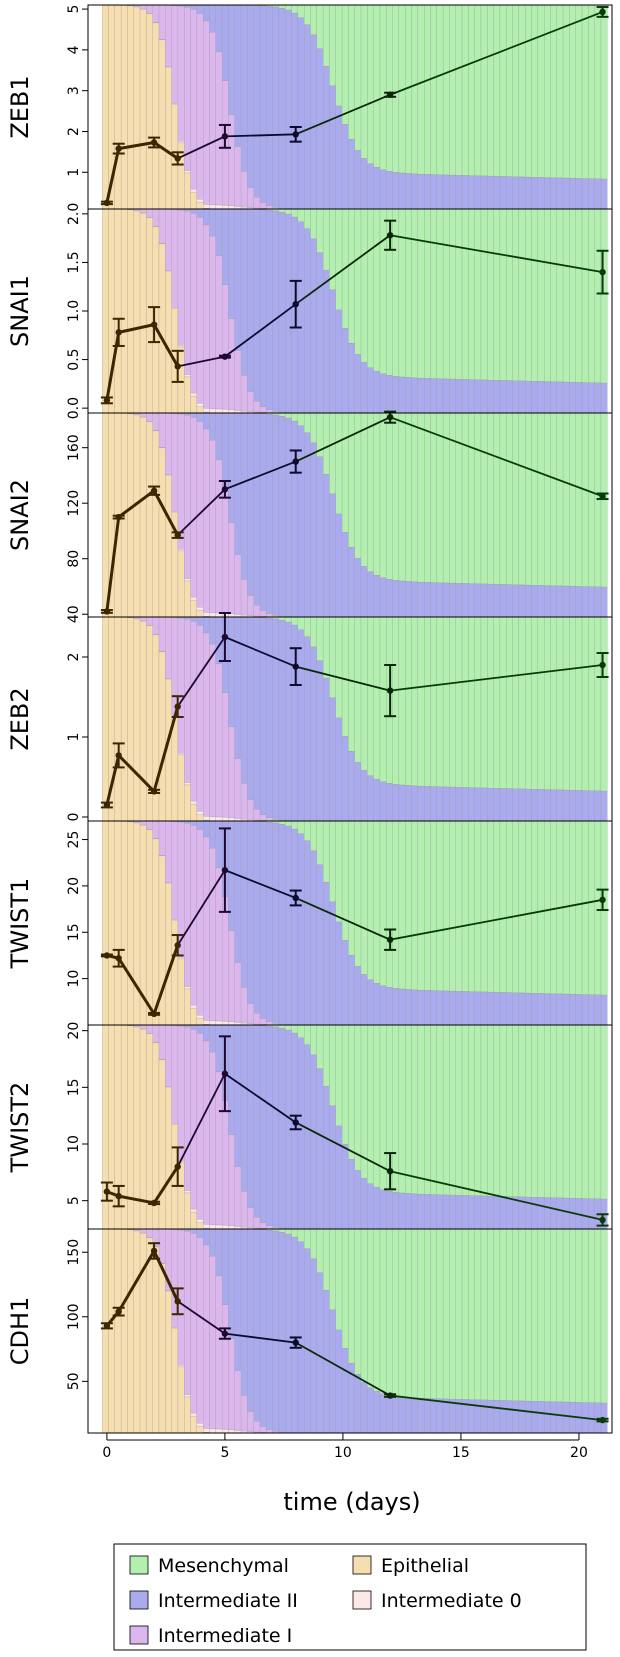 The height and width of the screenshot is (1657, 620). Describe the element at coordinates (362, 1600) in the screenshot. I see `legend-swatch` at that location.